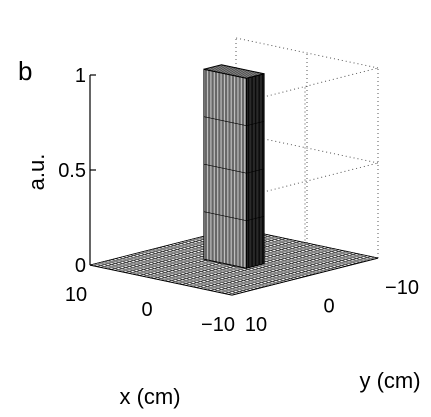  What do you see at coordinates (25, 71) in the screenshot?
I see `panel-label: b` at bounding box center [25, 71].